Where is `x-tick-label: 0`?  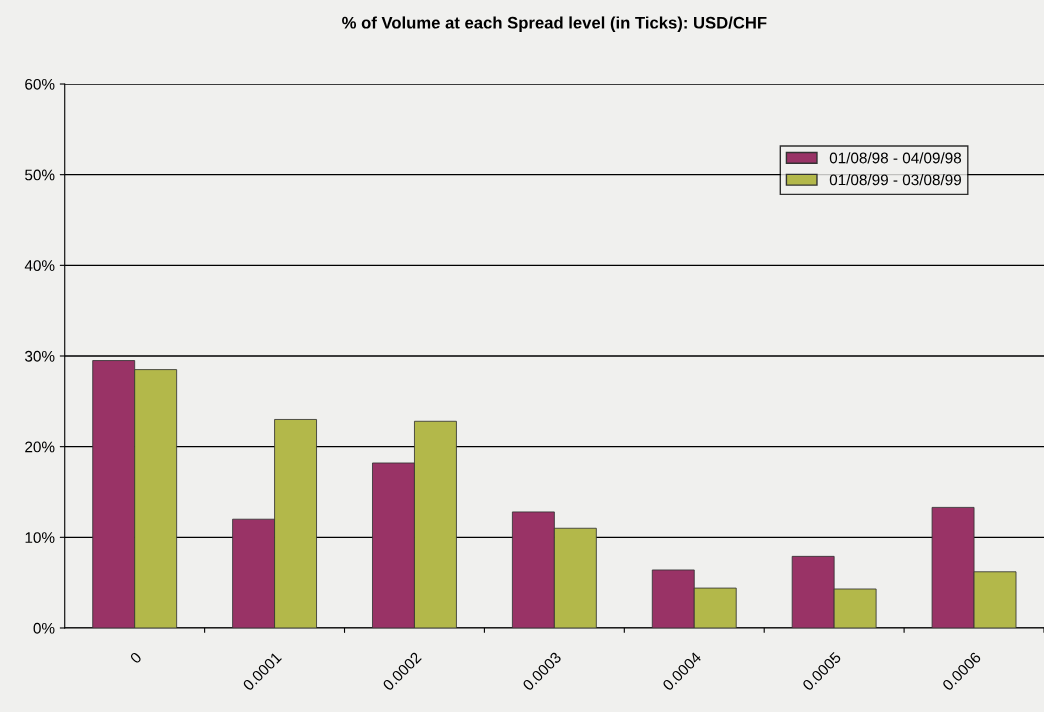 x-tick-label: 0 is located at coordinates (136, 658).